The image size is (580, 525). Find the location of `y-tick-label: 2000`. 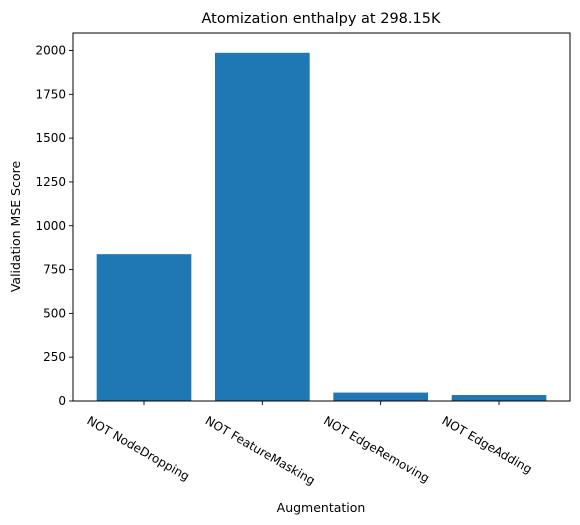

y-tick-label: 2000 is located at coordinates (50, 51).